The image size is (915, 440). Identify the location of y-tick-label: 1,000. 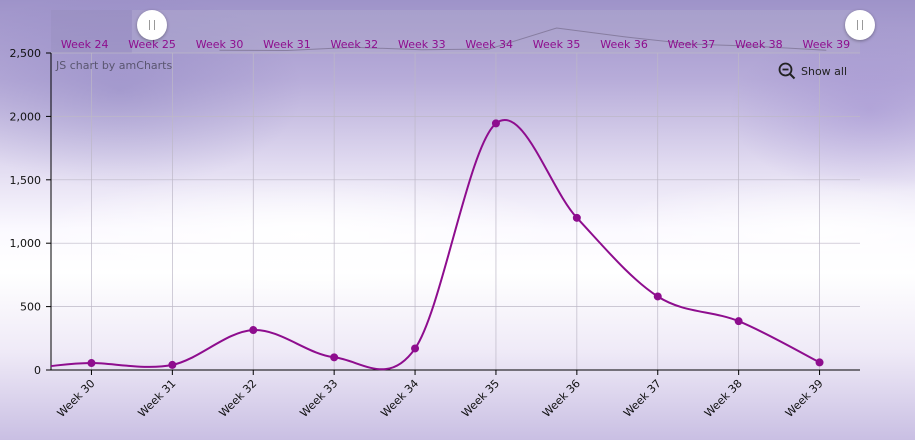
(26, 243).